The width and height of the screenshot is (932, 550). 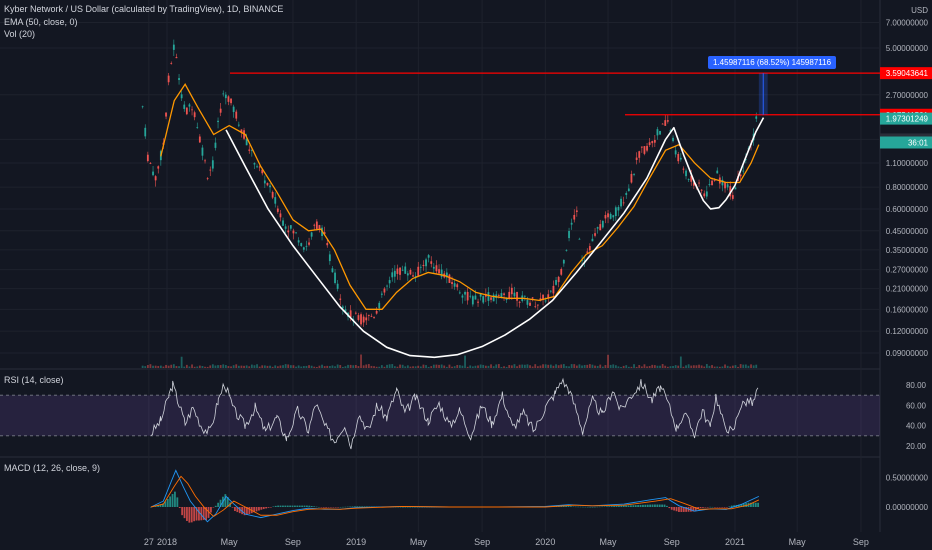 I want to click on volume-legend: Vol (20), so click(x=20, y=34).